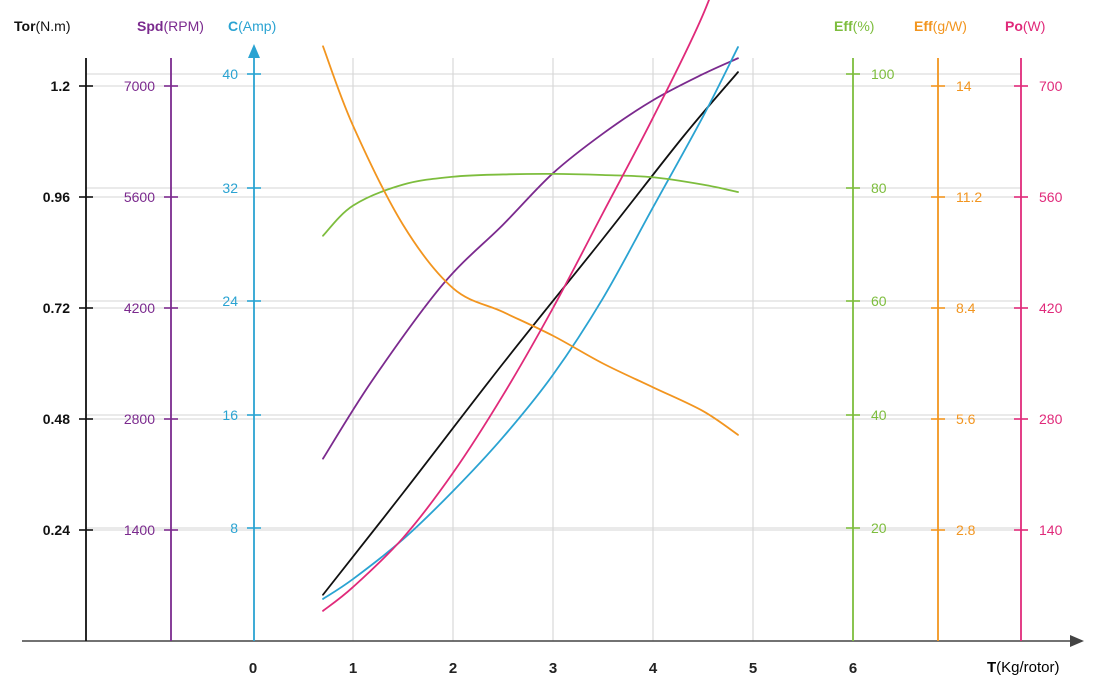 The width and height of the screenshot is (1114, 700). What do you see at coordinates (1028, 667) in the screenshot?
I see `x-axis-unit: (Kg/rotor)` at bounding box center [1028, 667].